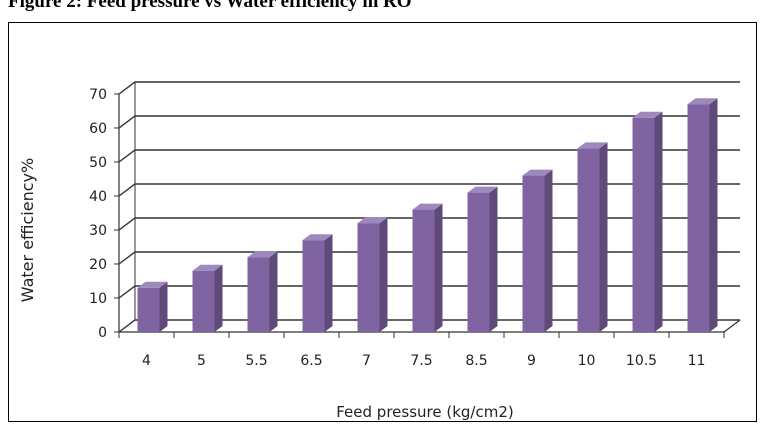 This screenshot has width=766, height=428. Describe the element at coordinates (697, 361) in the screenshot. I see `x-tick-label: 11` at that location.